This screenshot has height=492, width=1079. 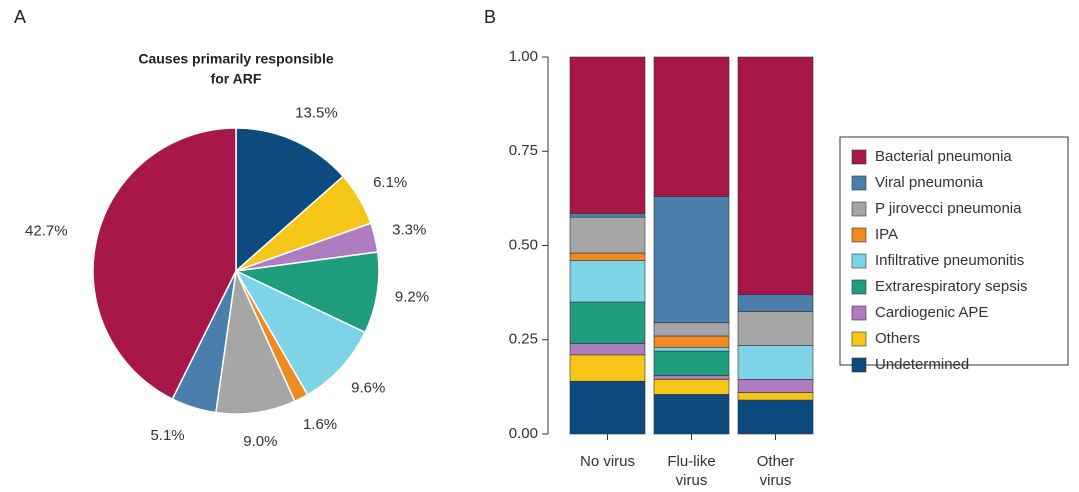 What do you see at coordinates (691, 461) in the screenshot?
I see `x-tick-label: Flu-like` at bounding box center [691, 461].